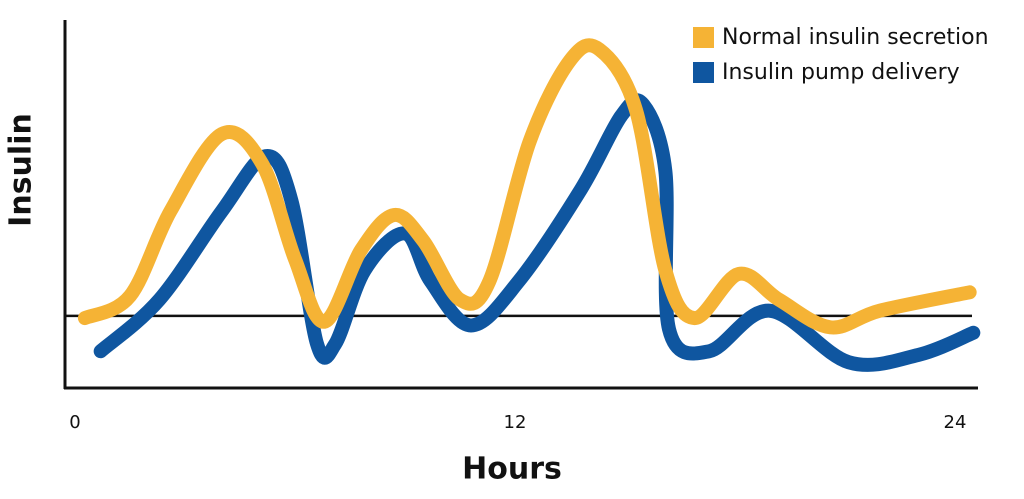  I want to click on x-tick-label: 0, so click(74, 422).